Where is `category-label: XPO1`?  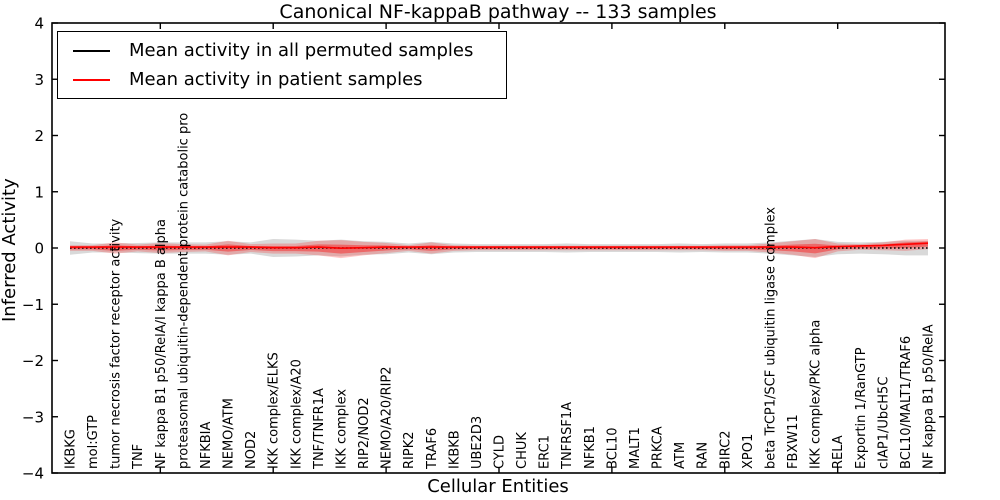 category-label: XPO1 is located at coordinates (748, 451).